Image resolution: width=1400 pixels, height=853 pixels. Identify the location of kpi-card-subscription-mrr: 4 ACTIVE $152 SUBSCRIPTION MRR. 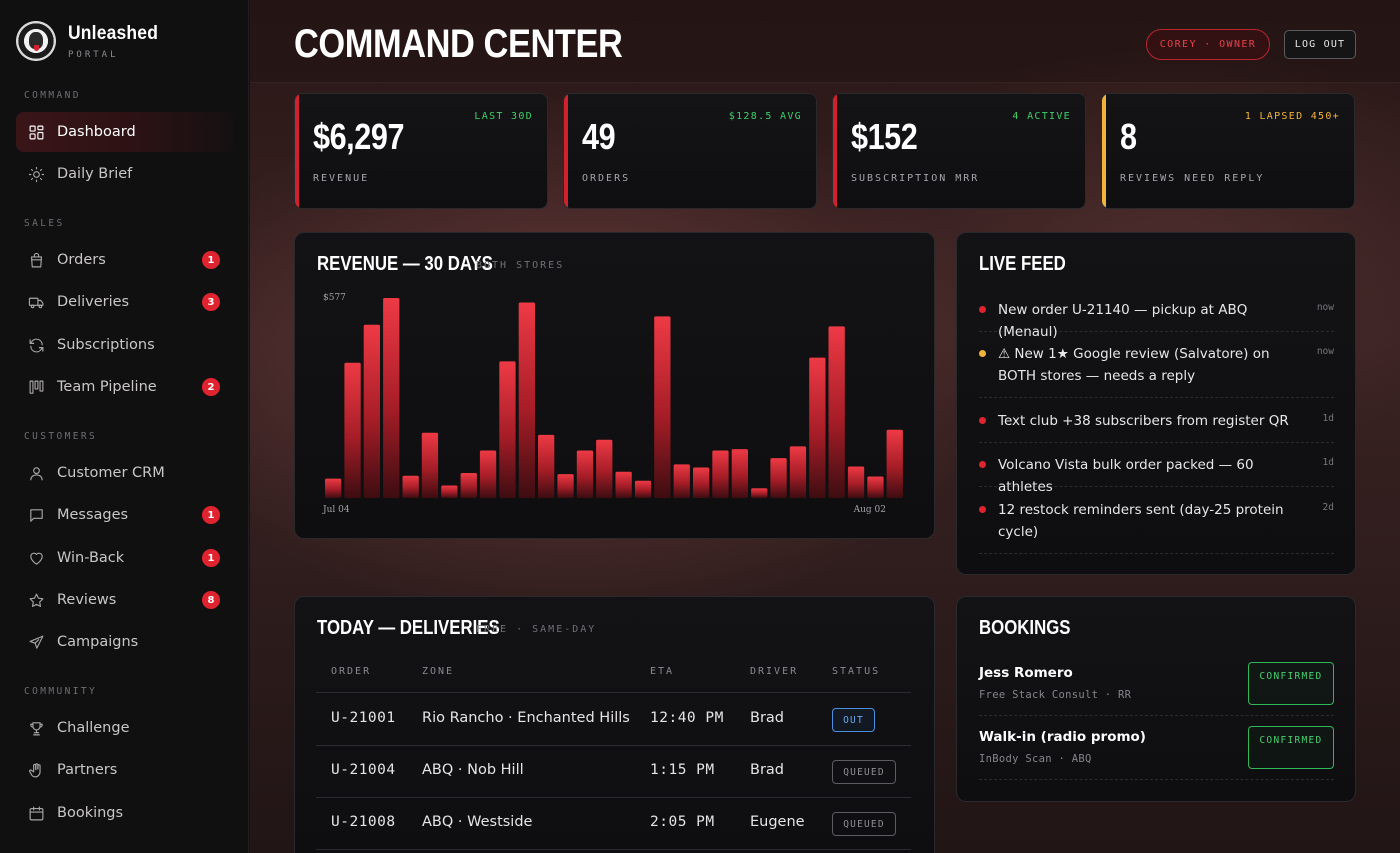
(959, 151).